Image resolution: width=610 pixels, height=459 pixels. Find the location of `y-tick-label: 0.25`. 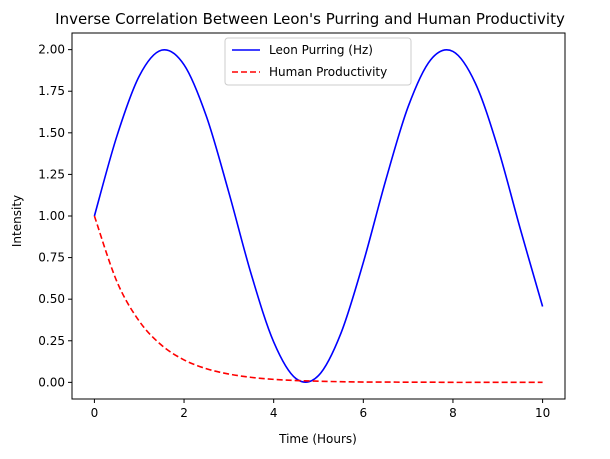

y-tick-label: 0.25 is located at coordinates (51, 341).